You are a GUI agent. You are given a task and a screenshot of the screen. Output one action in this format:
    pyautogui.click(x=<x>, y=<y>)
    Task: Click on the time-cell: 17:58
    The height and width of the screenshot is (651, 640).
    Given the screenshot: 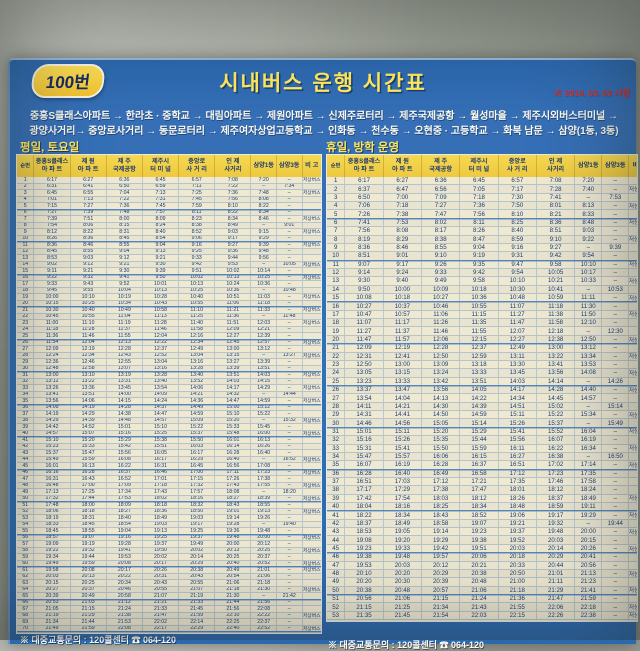 What is the action you would take?
    pyautogui.click(x=587, y=481)
    